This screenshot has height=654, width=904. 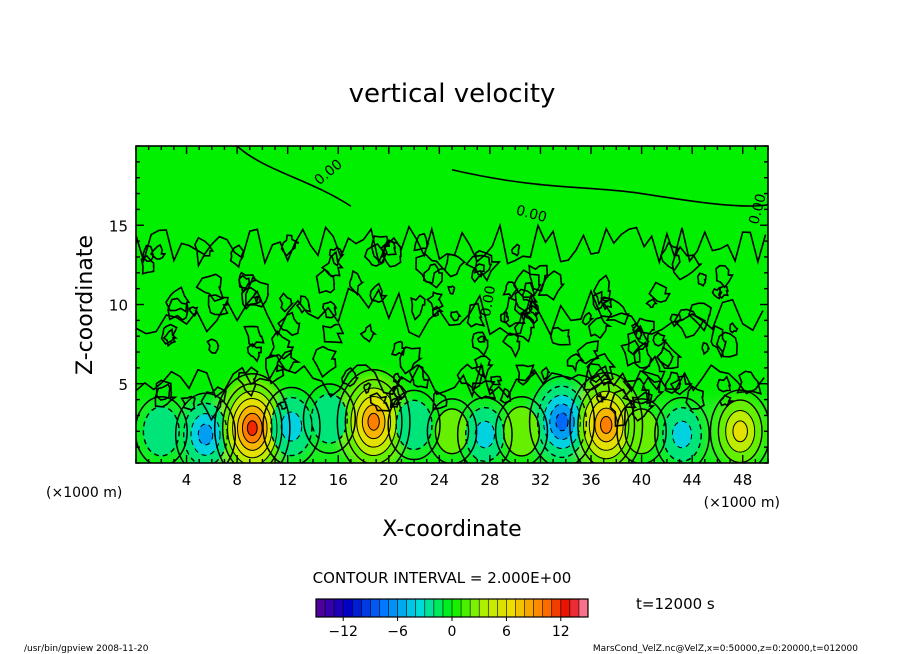 I want to click on x-tick-label: 40, so click(x=641, y=480).